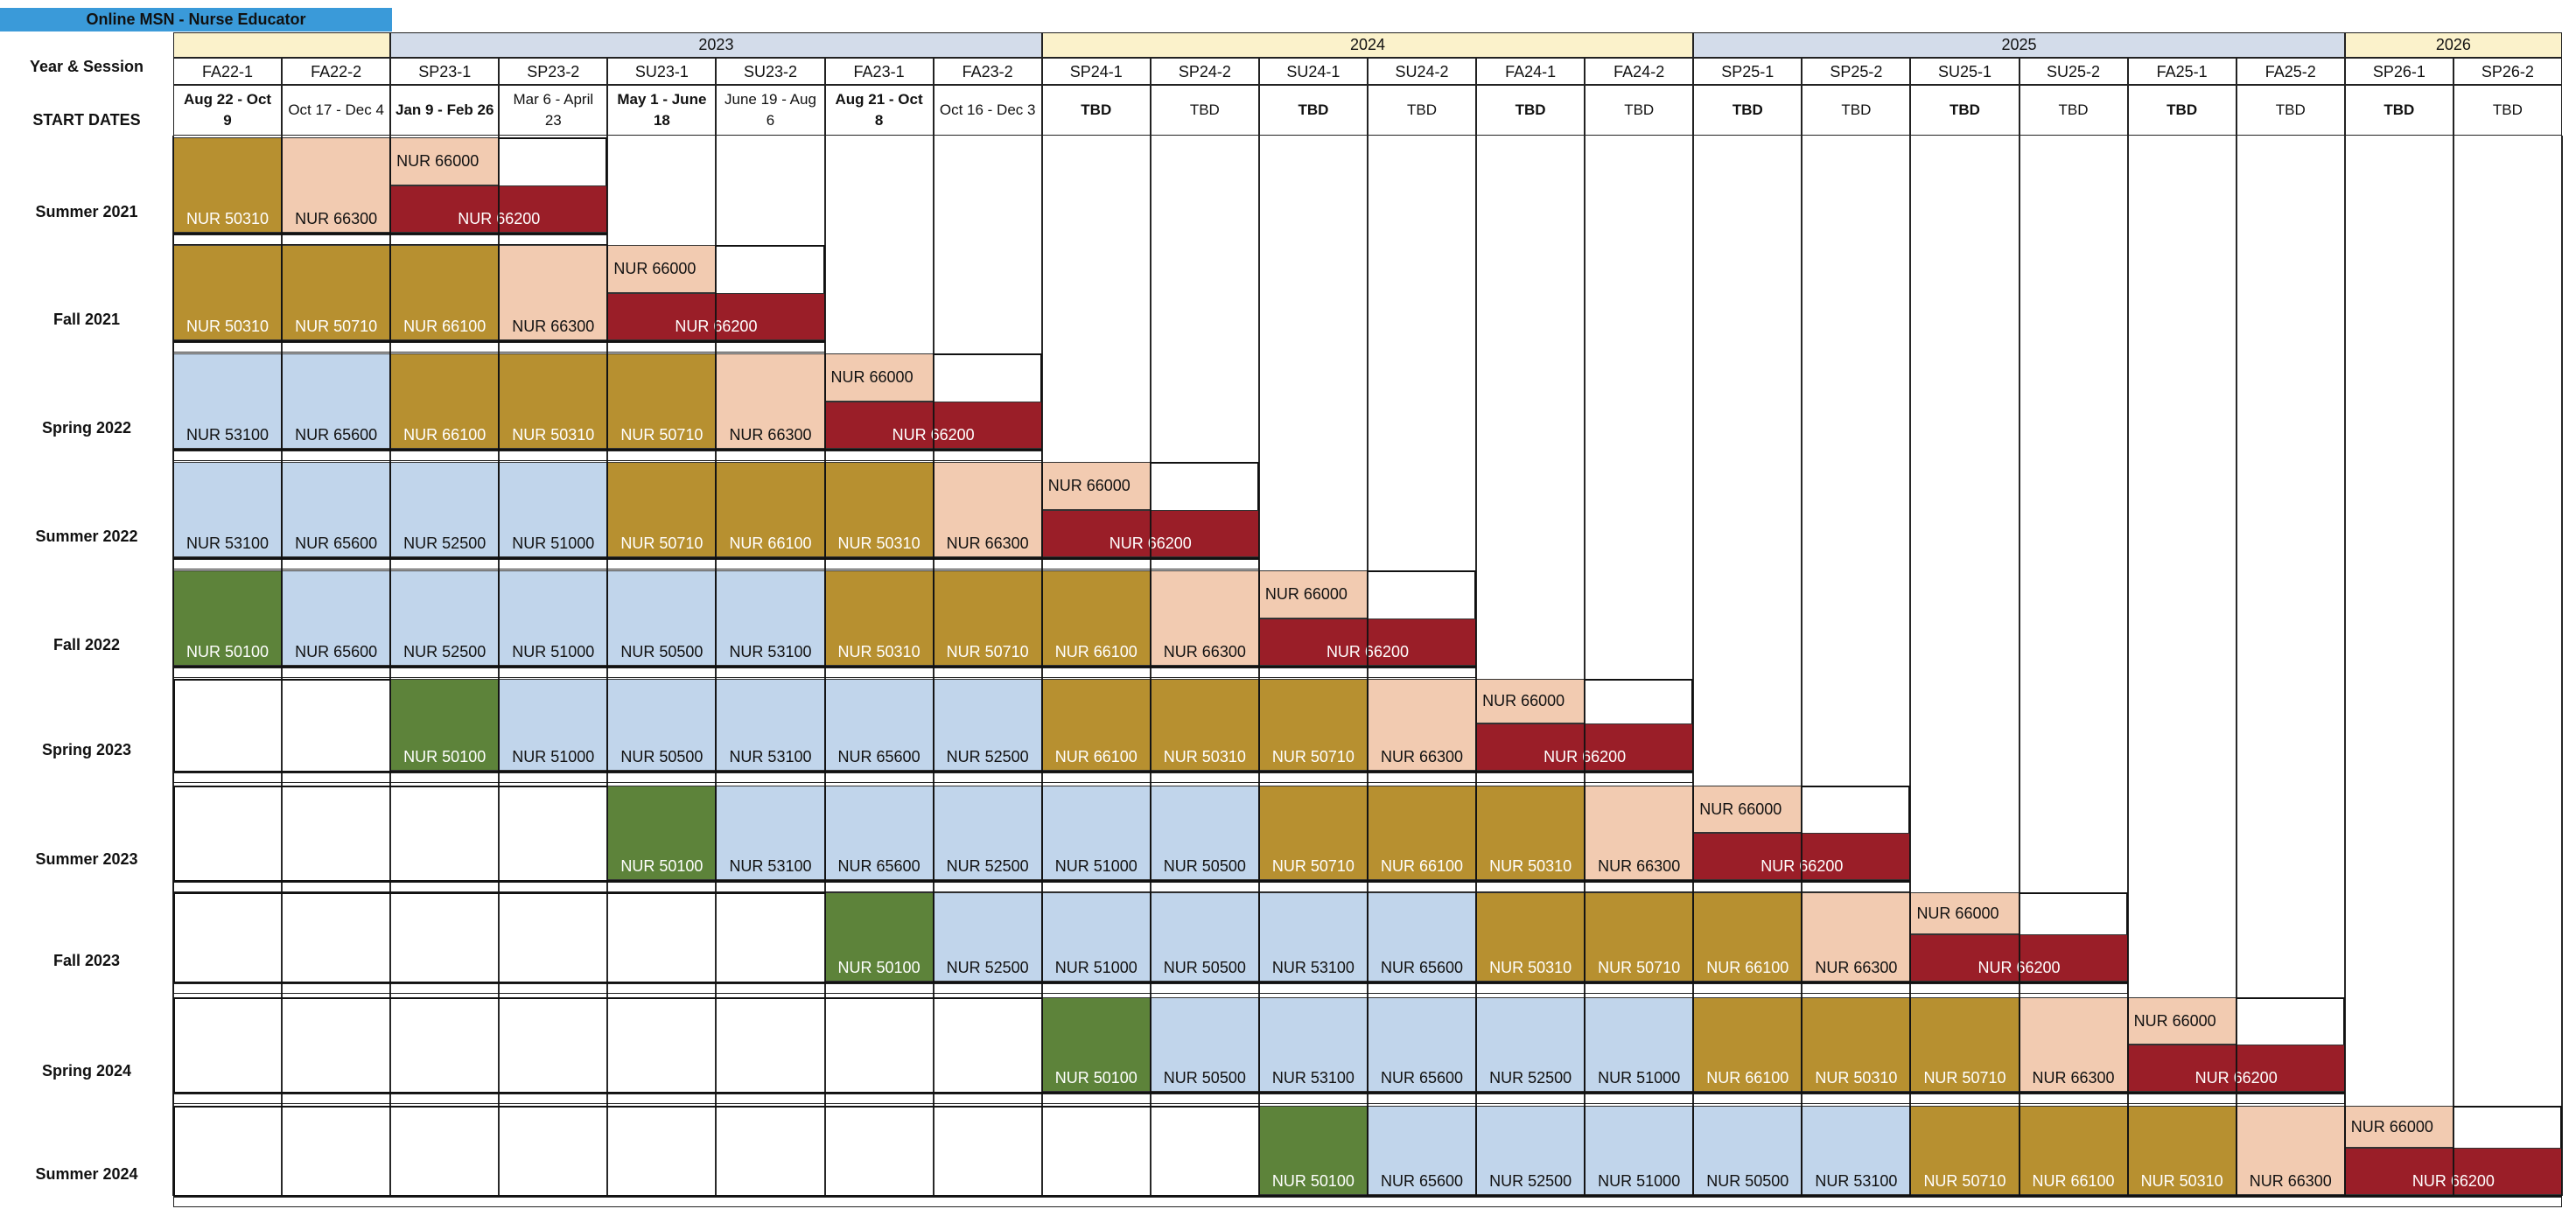 This screenshot has height=1209, width=2576. Describe the element at coordinates (445, 110) in the screenshot. I see `start-date-cell: Jan 9 - Feb 26` at that location.